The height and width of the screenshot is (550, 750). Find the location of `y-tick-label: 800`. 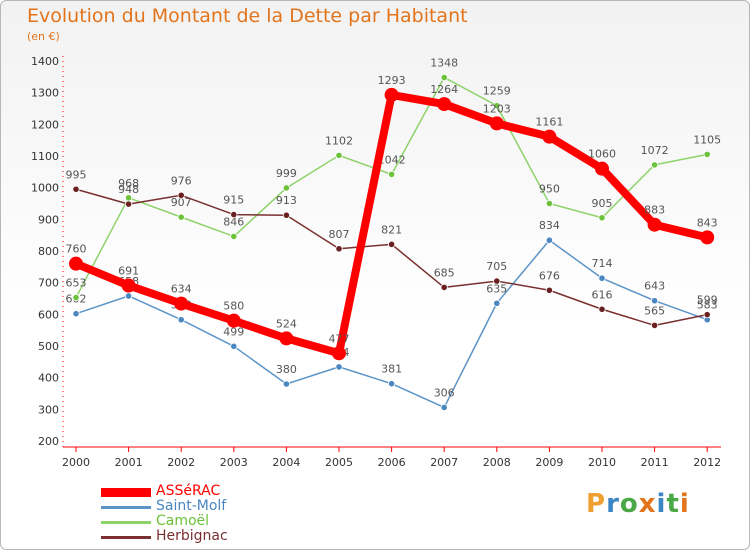

y-tick-label: 800 is located at coordinates (48, 251).